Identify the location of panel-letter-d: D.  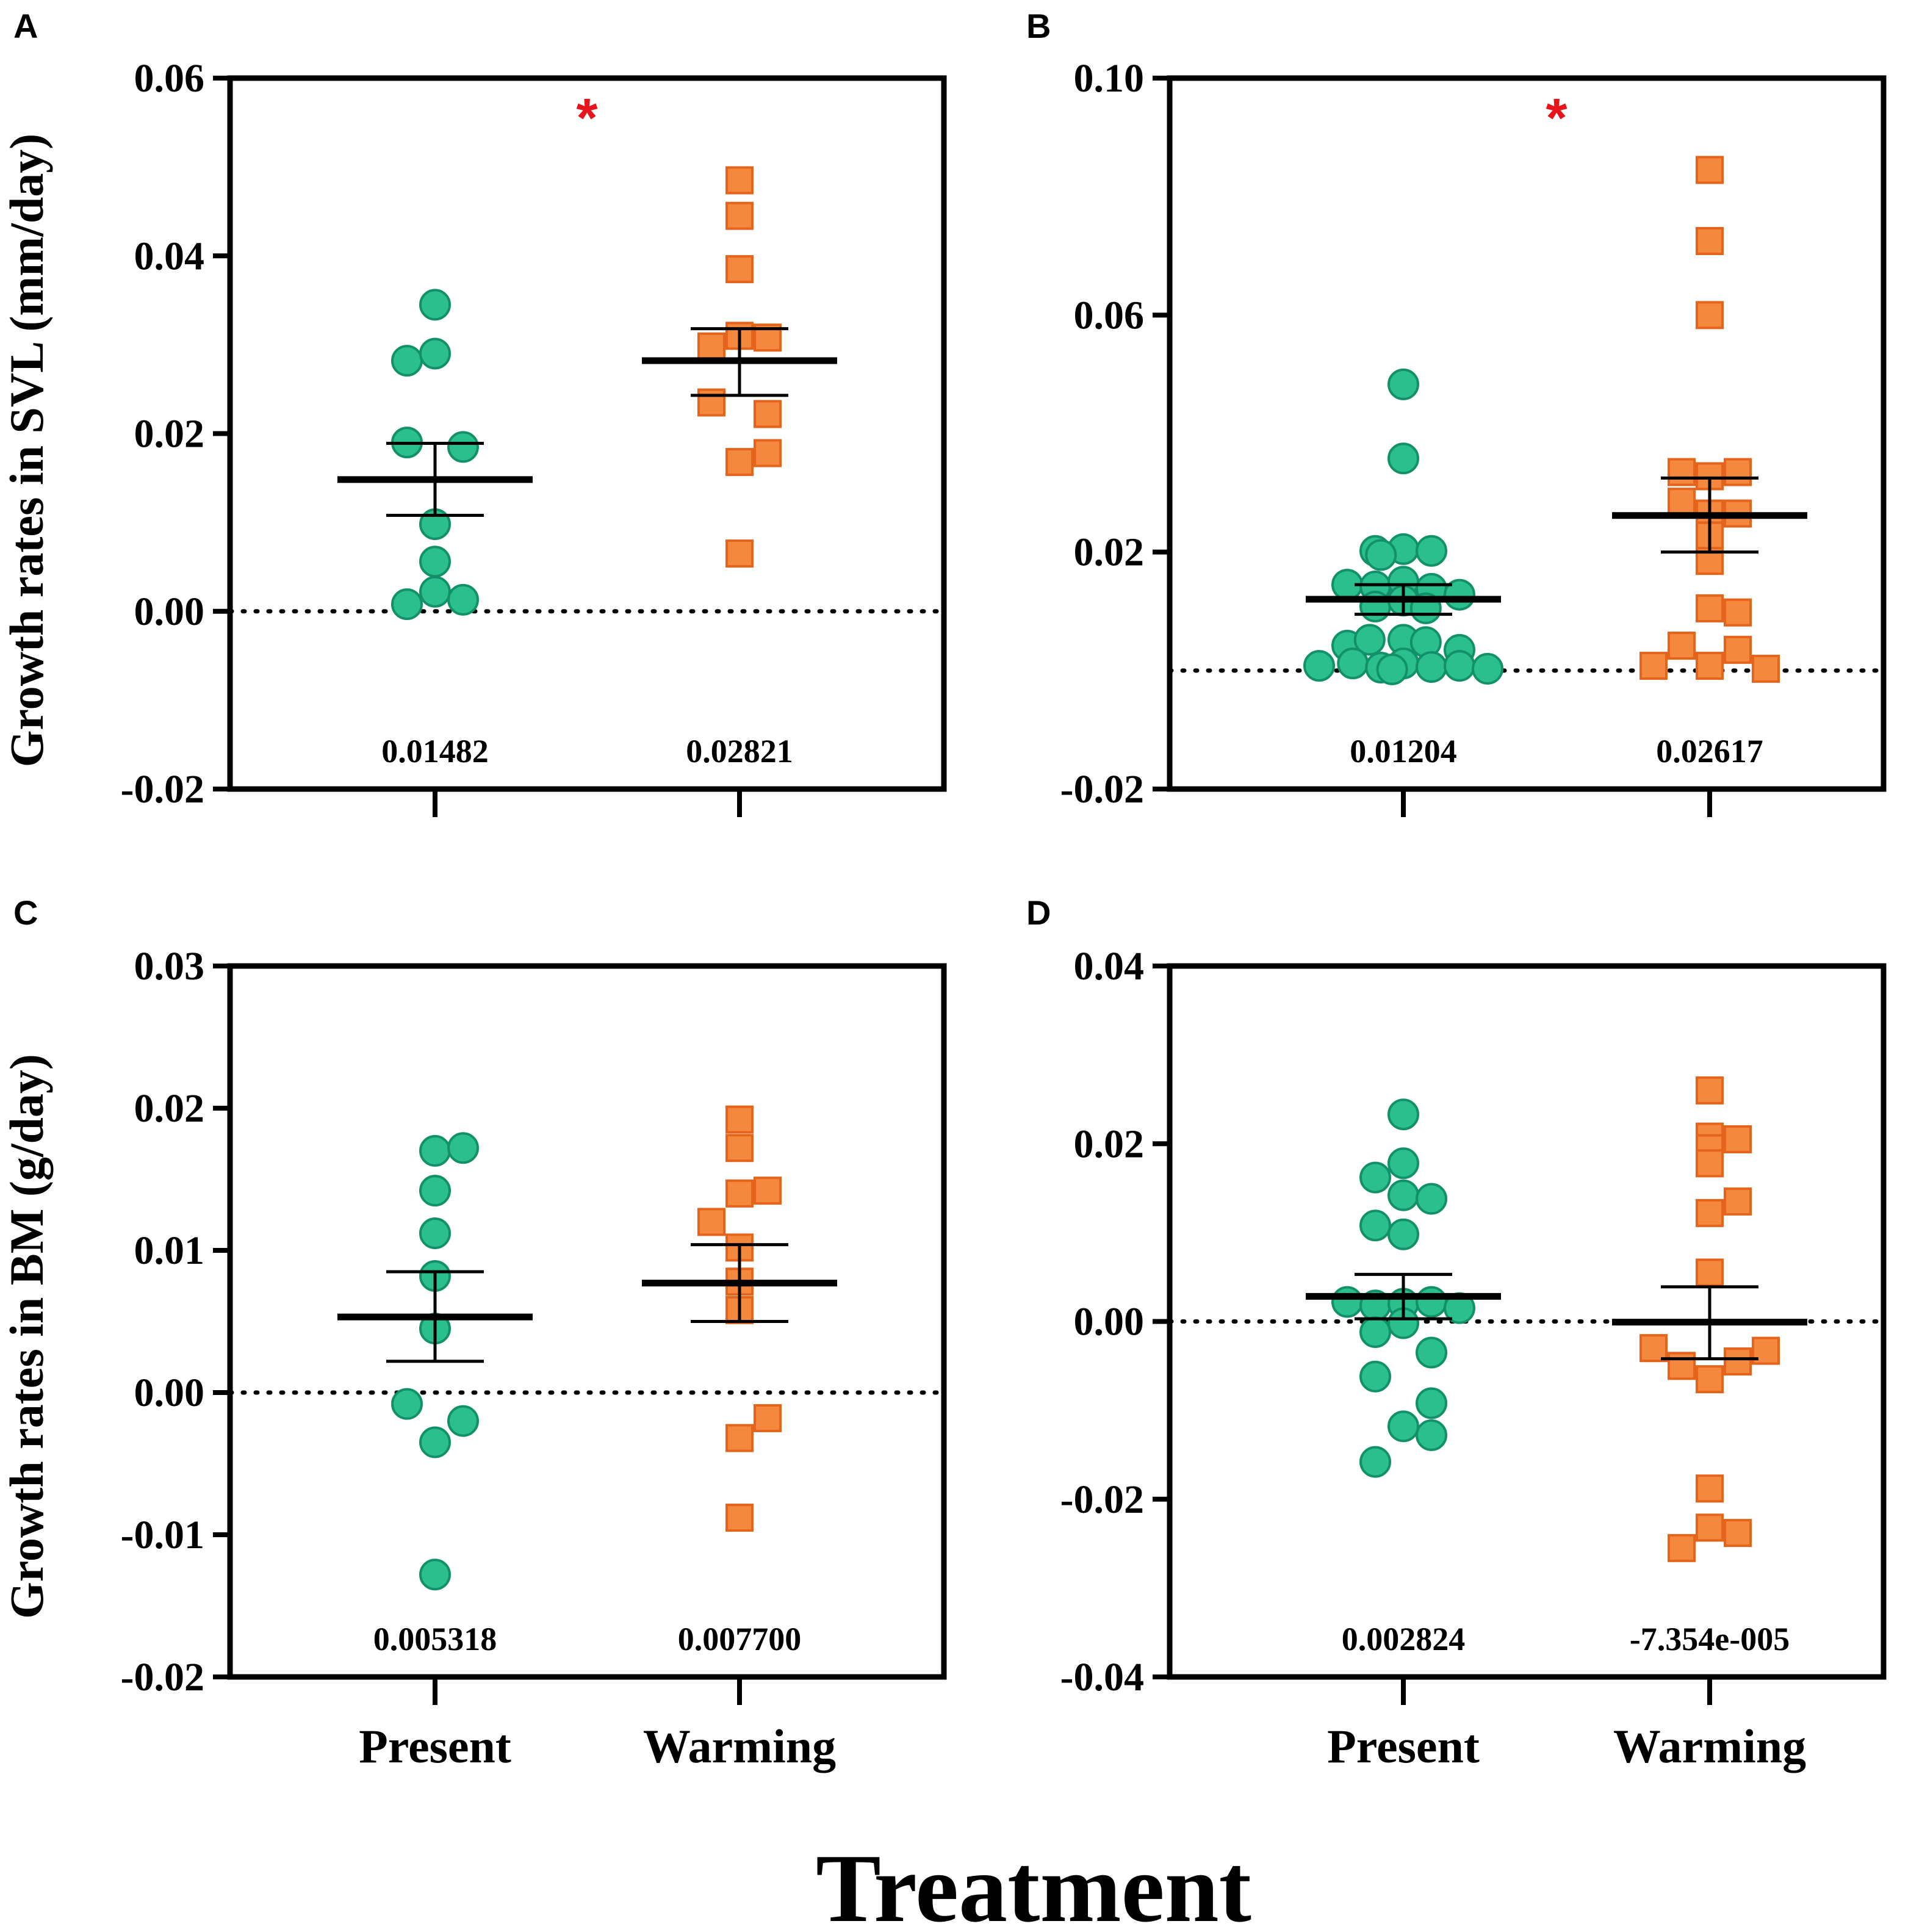
(1038, 912).